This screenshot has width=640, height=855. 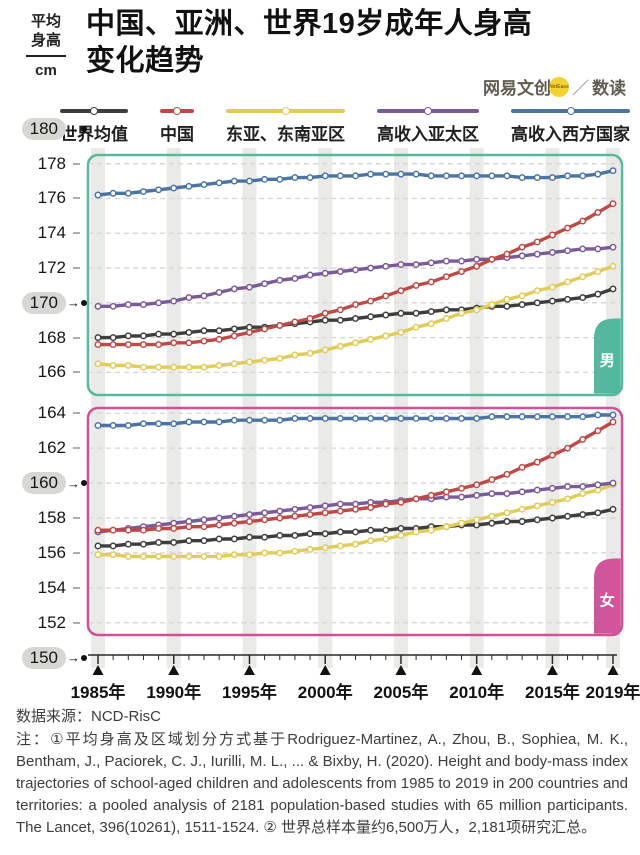 What do you see at coordinates (46, 70) in the screenshot?
I see `unit-line-3: cm` at bounding box center [46, 70].